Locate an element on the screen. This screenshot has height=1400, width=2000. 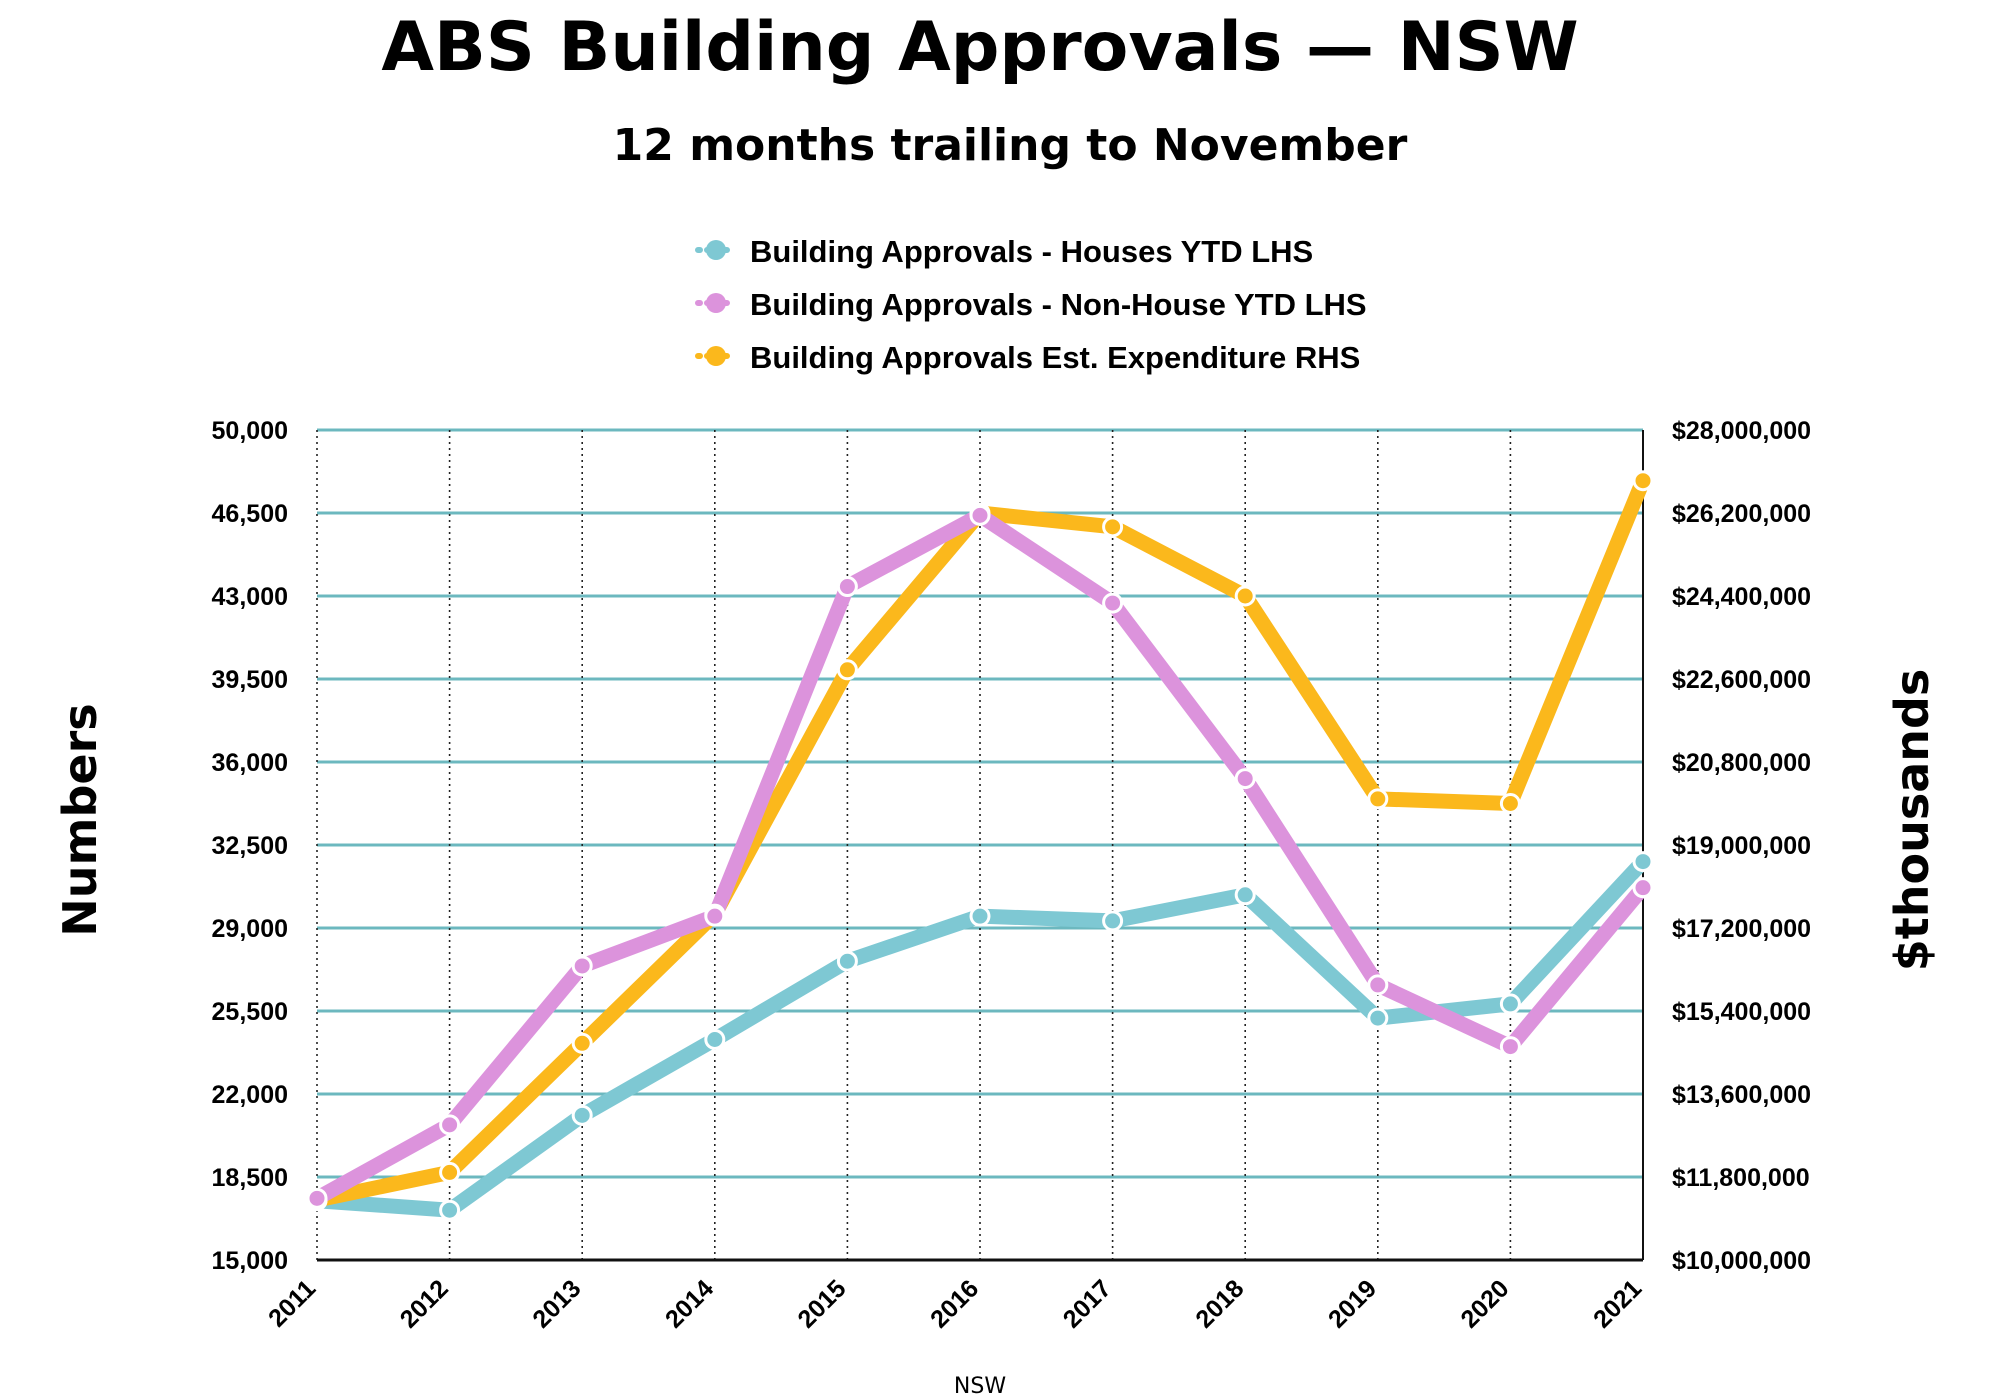
y-tick-label-right: $22,600,000 is located at coordinates (1741, 680).